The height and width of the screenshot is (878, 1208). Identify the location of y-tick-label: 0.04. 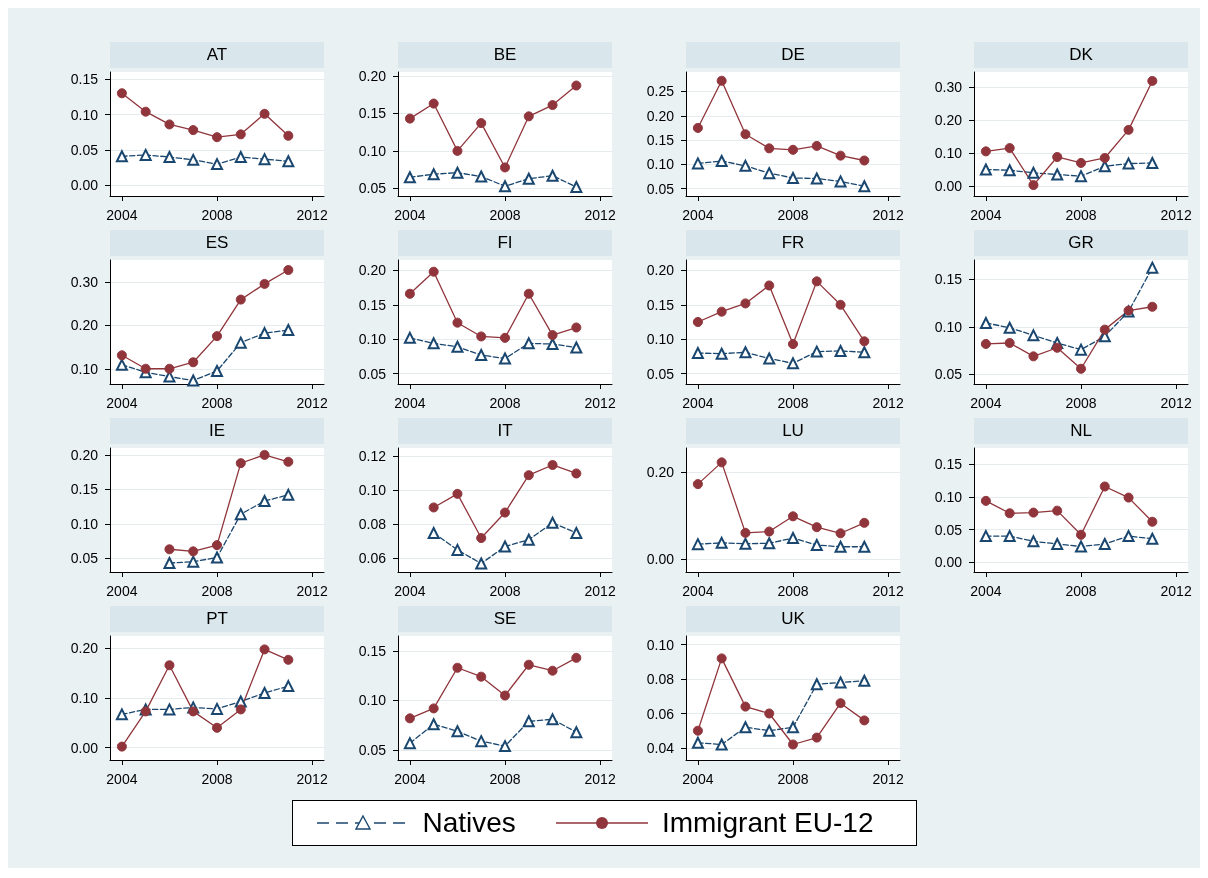
(660, 747).